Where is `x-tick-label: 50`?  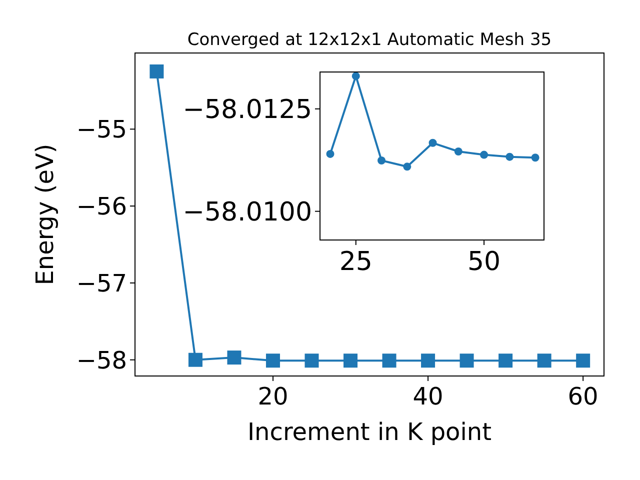 x-tick-label: 50 is located at coordinates (484, 262).